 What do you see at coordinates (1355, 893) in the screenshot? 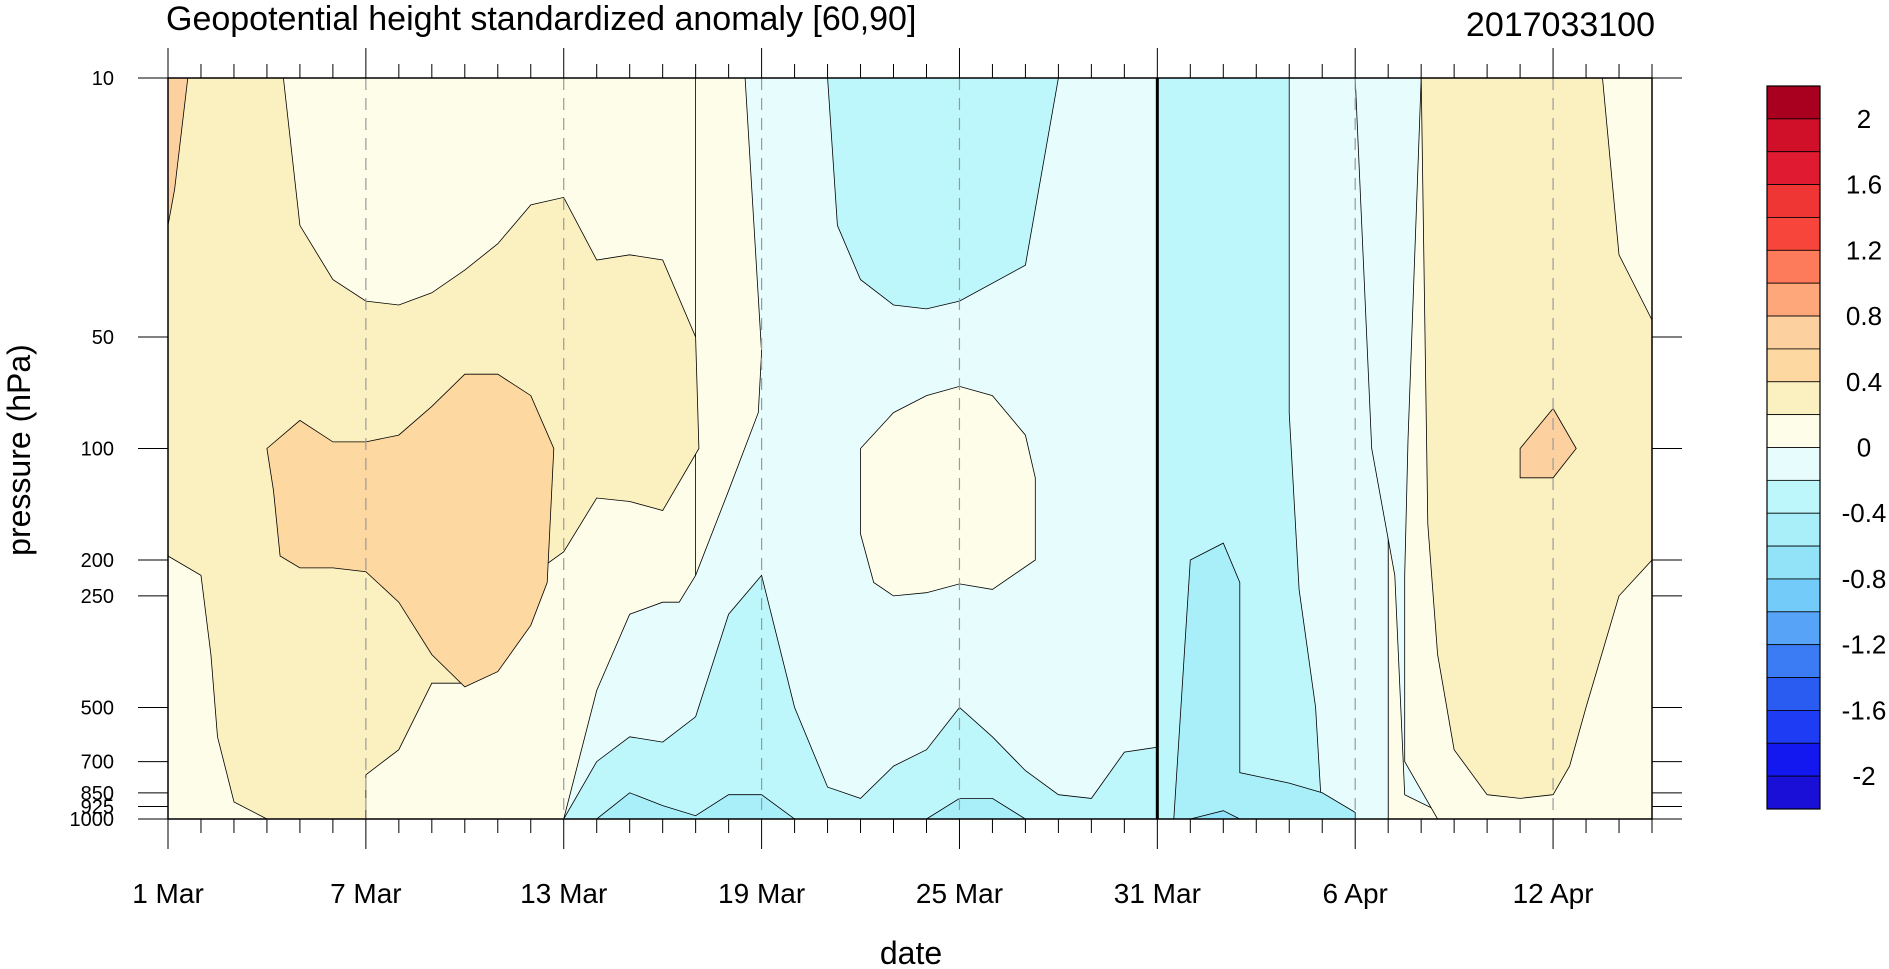
I see `x-tick-label: 6 Apr` at bounding box center [1355, 893].